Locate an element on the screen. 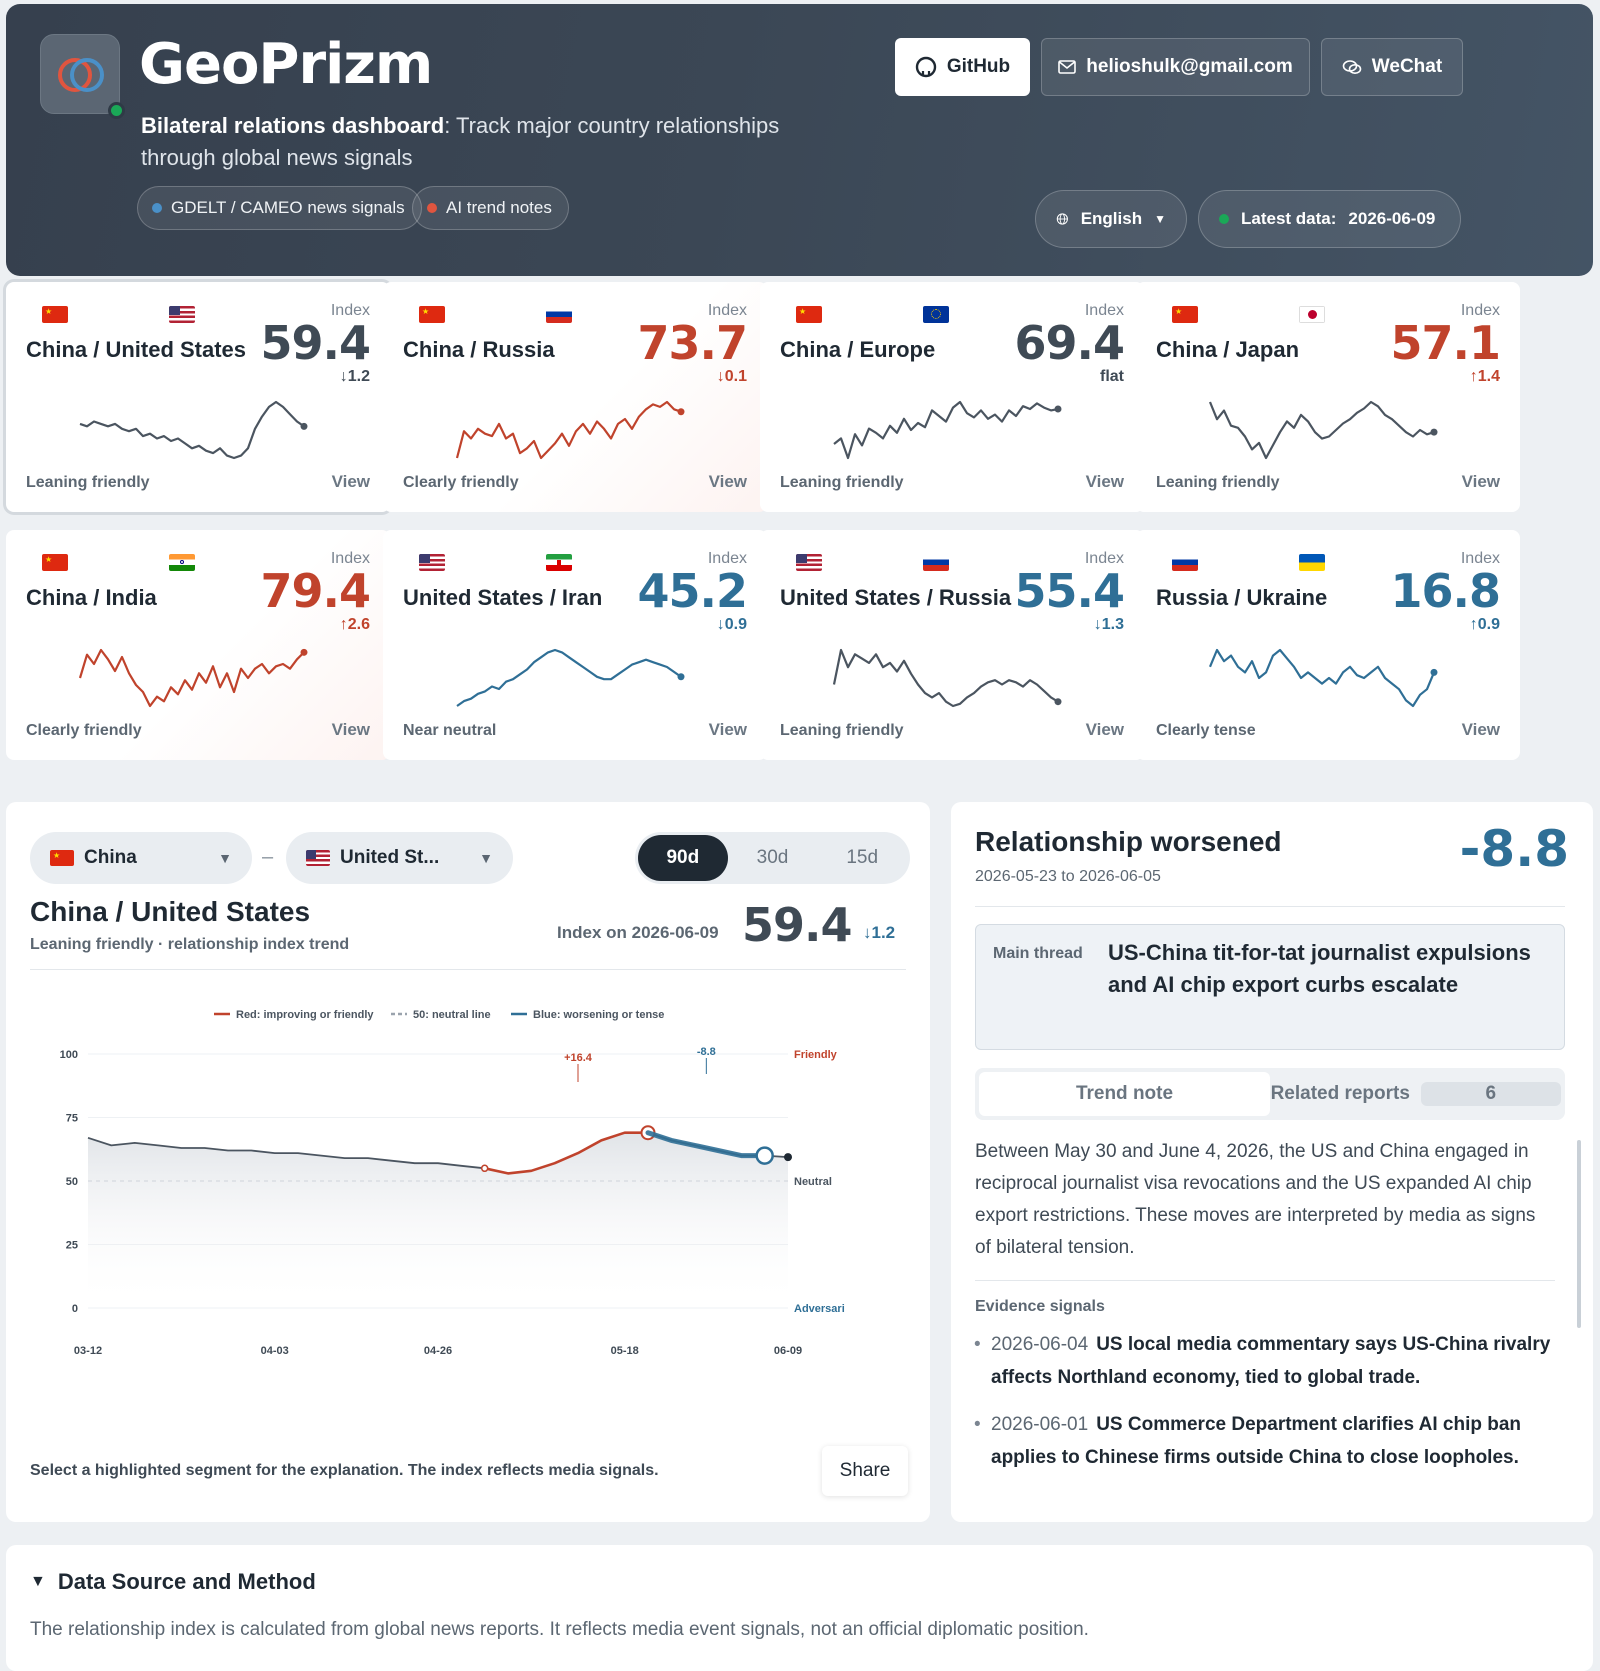 This screenshot has width=1600, height=1671. y-tick-label: 50 is located at coordinates (72, 1182).